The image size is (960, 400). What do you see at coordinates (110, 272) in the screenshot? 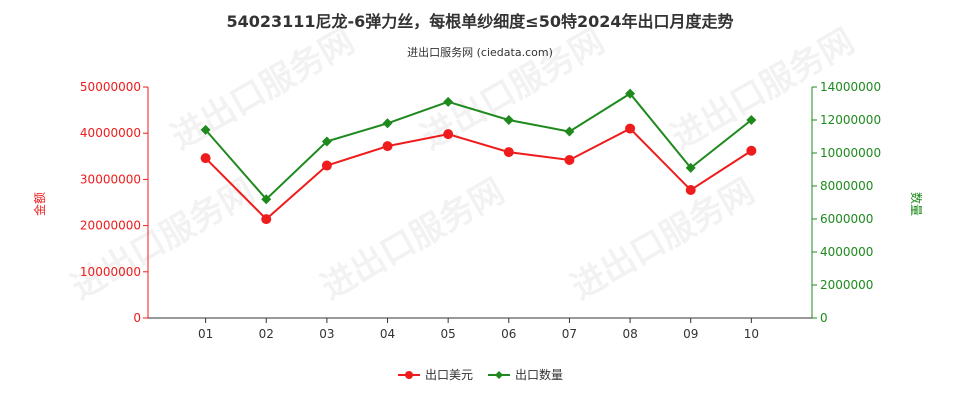
I see `y-left-tick-label: 10000000` at bounding box center [110, 272].